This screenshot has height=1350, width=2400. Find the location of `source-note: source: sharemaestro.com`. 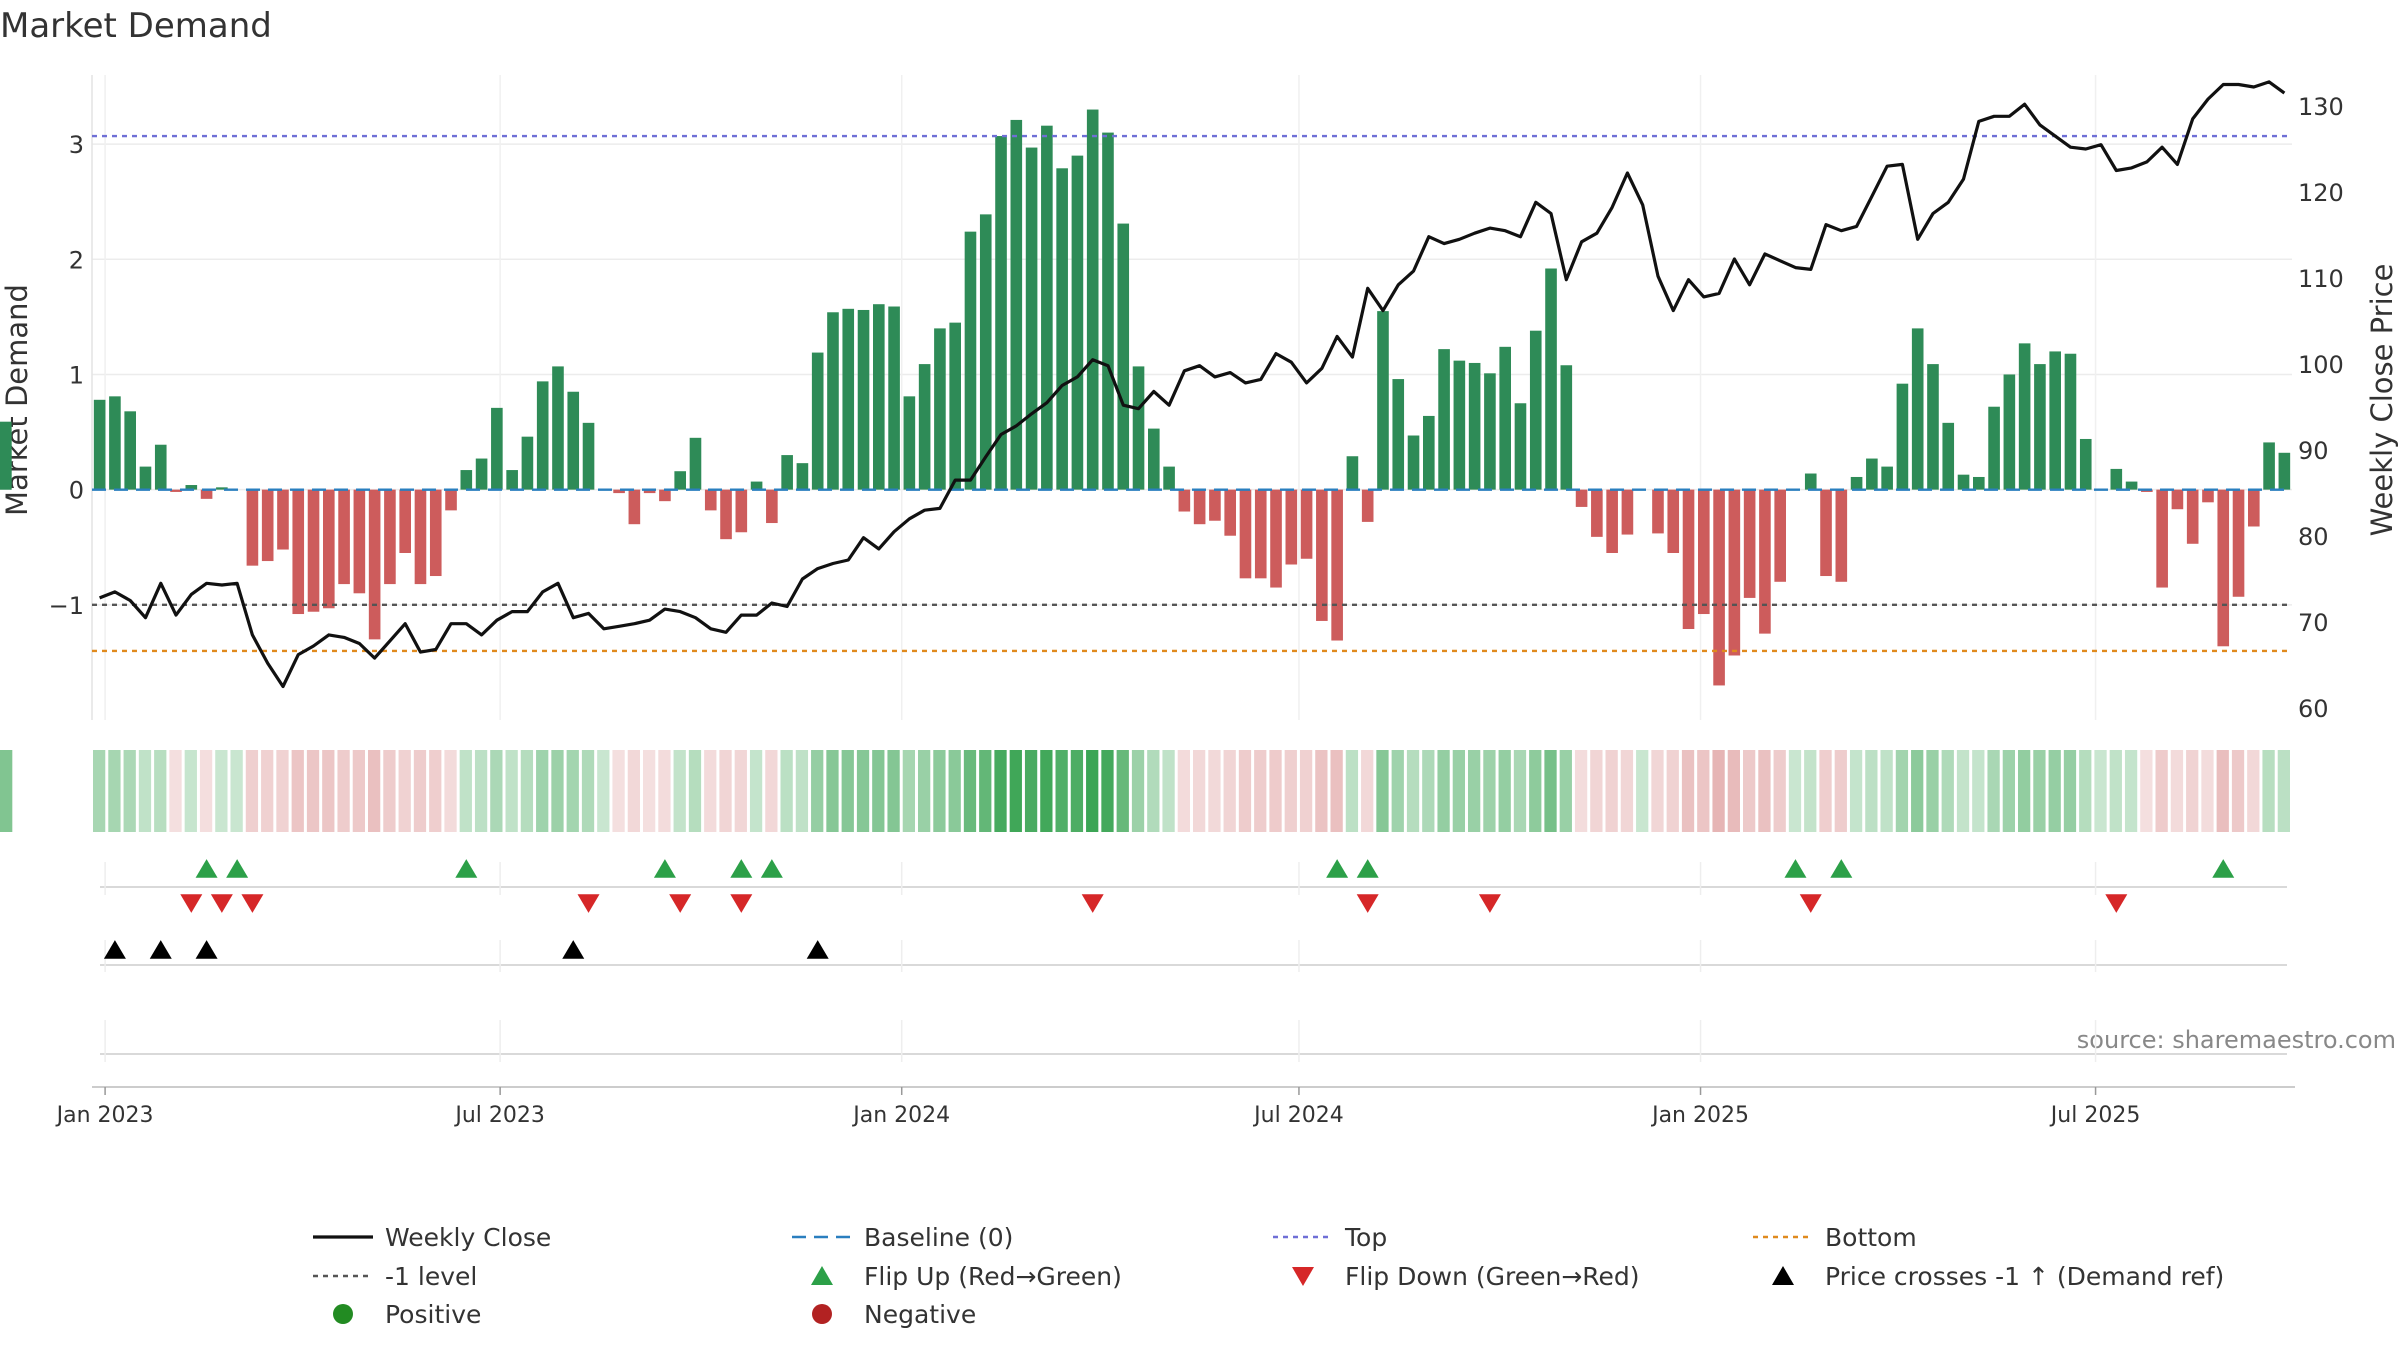

source-note: source: sharemaestro.com is located at coordinates (2236, 1040).